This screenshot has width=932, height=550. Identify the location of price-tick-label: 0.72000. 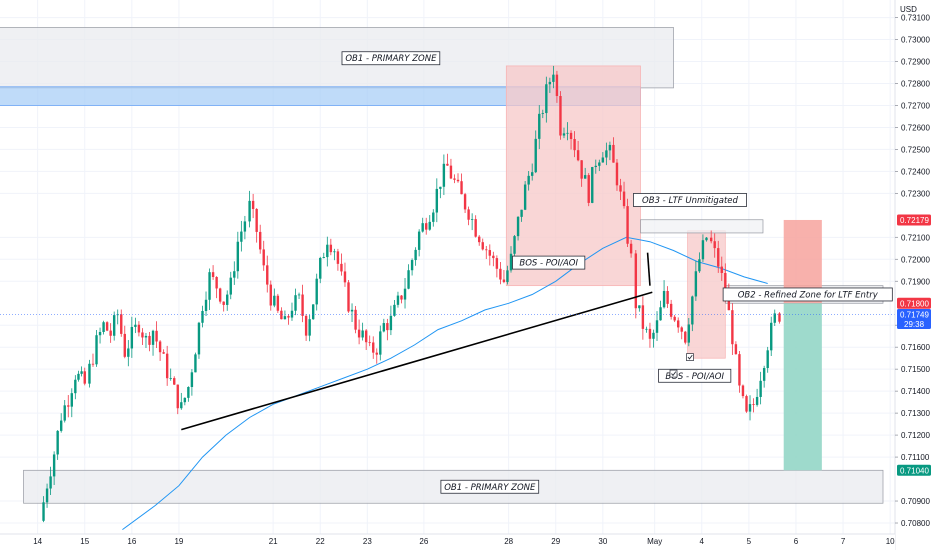
(915, 259).